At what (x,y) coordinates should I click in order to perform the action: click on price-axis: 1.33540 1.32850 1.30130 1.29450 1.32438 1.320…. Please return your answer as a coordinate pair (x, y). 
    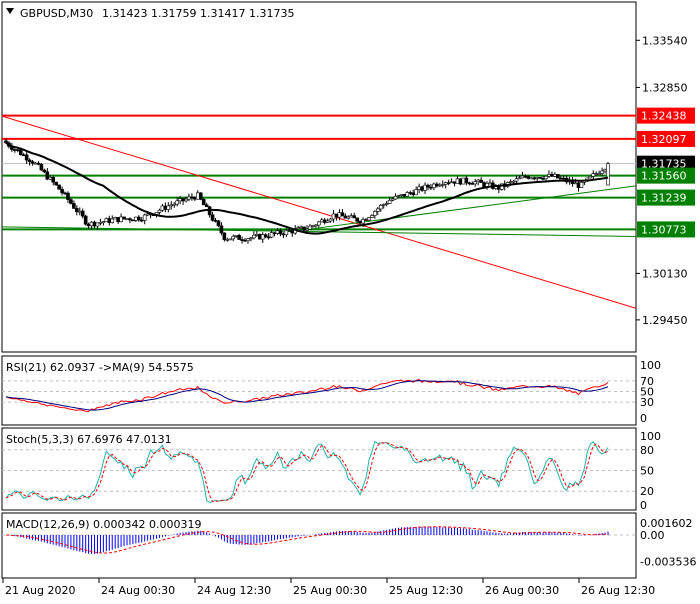
    Looking at the image, I should click on (665, 180).